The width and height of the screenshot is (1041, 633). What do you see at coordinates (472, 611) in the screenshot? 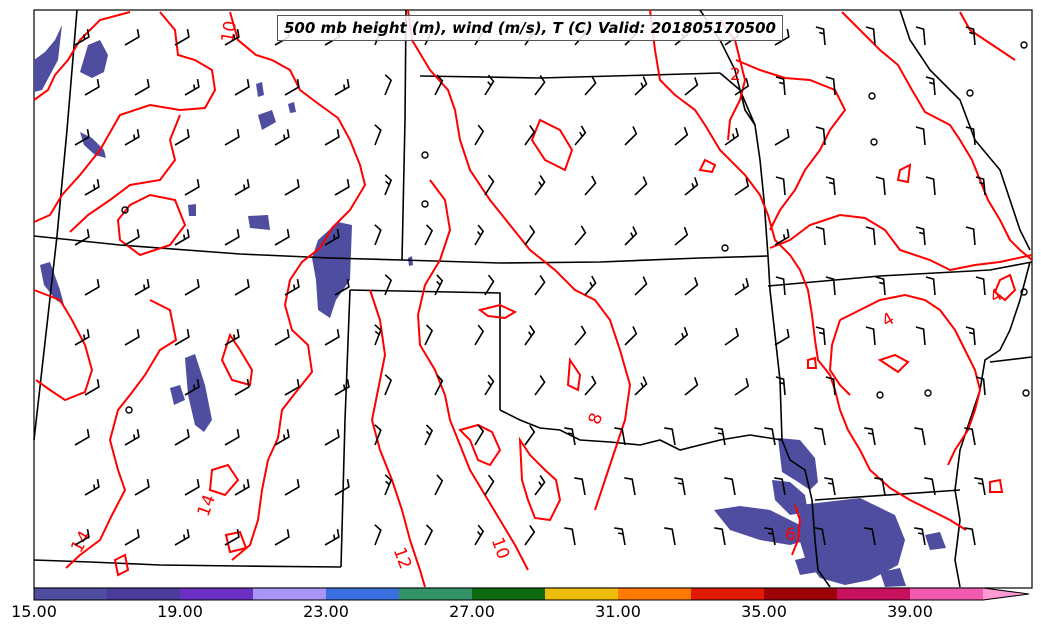
I see `colorbar-tick-label: 27.00` at bounding box center [472, 611].